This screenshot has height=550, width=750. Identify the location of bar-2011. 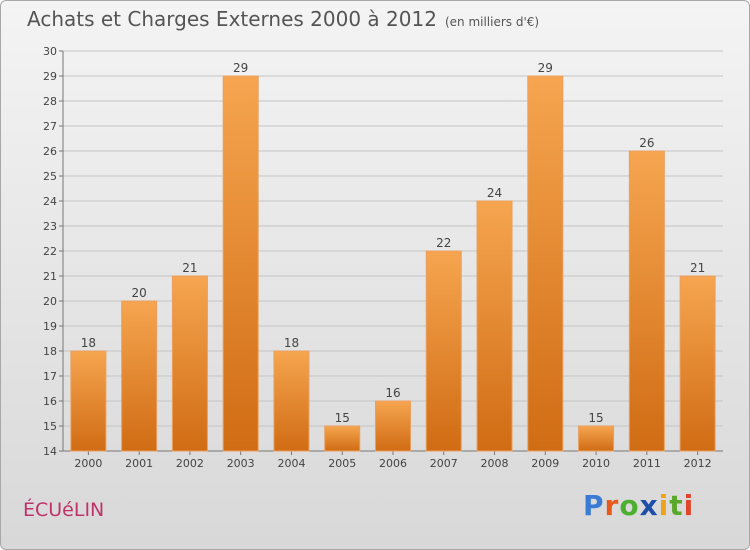
(646, 301).